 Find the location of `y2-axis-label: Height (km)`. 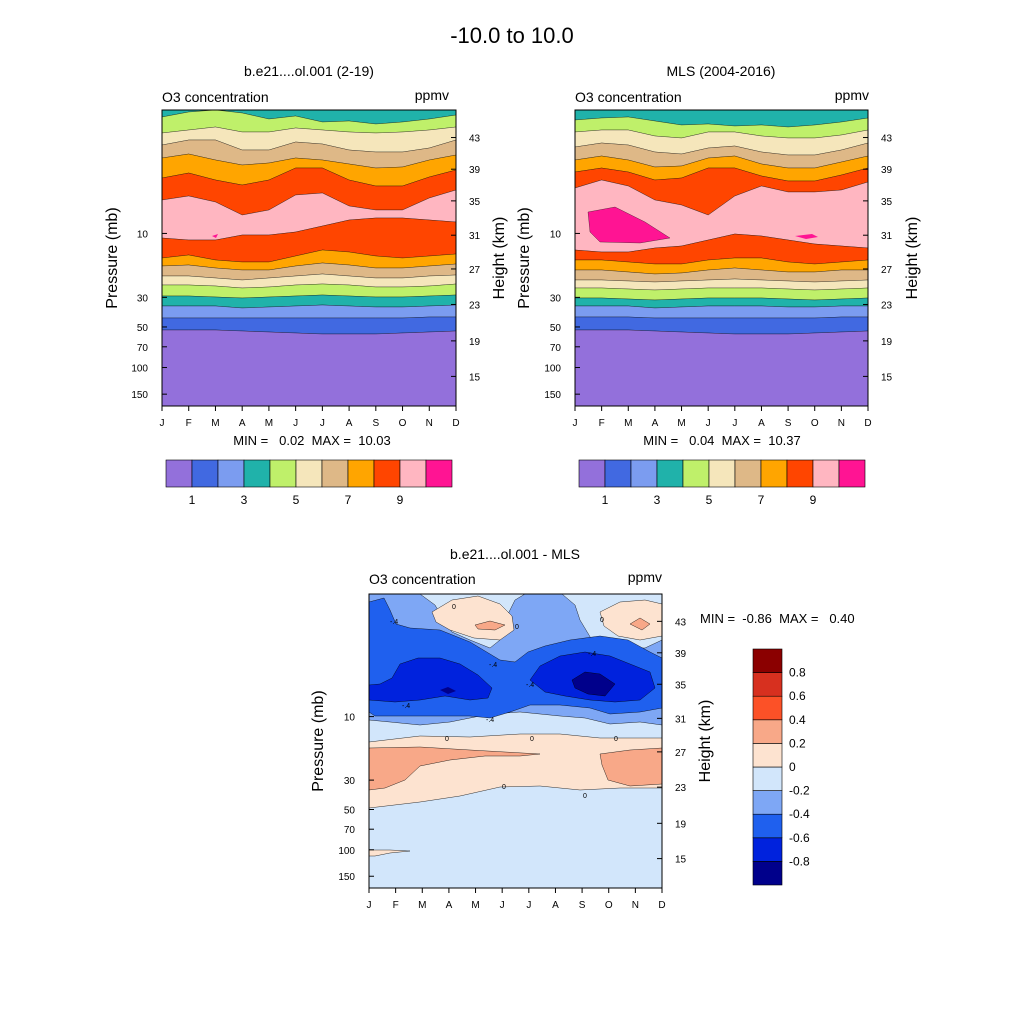

y2-axis-label: Height (km) is located at coordinates (705, 741).